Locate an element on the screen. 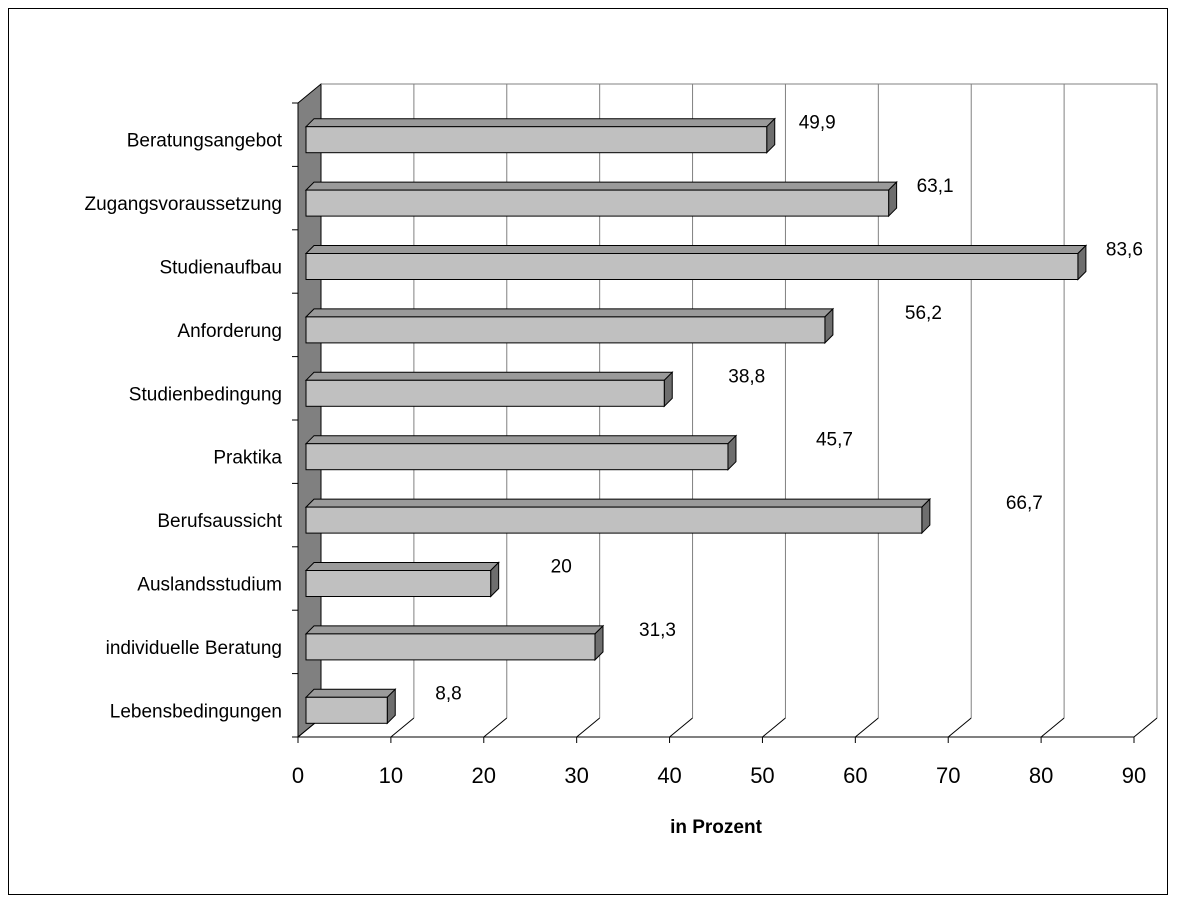 The width and height of the screenshot is (1177, 903). value-label: 20 is located at coordinates (561, 567).